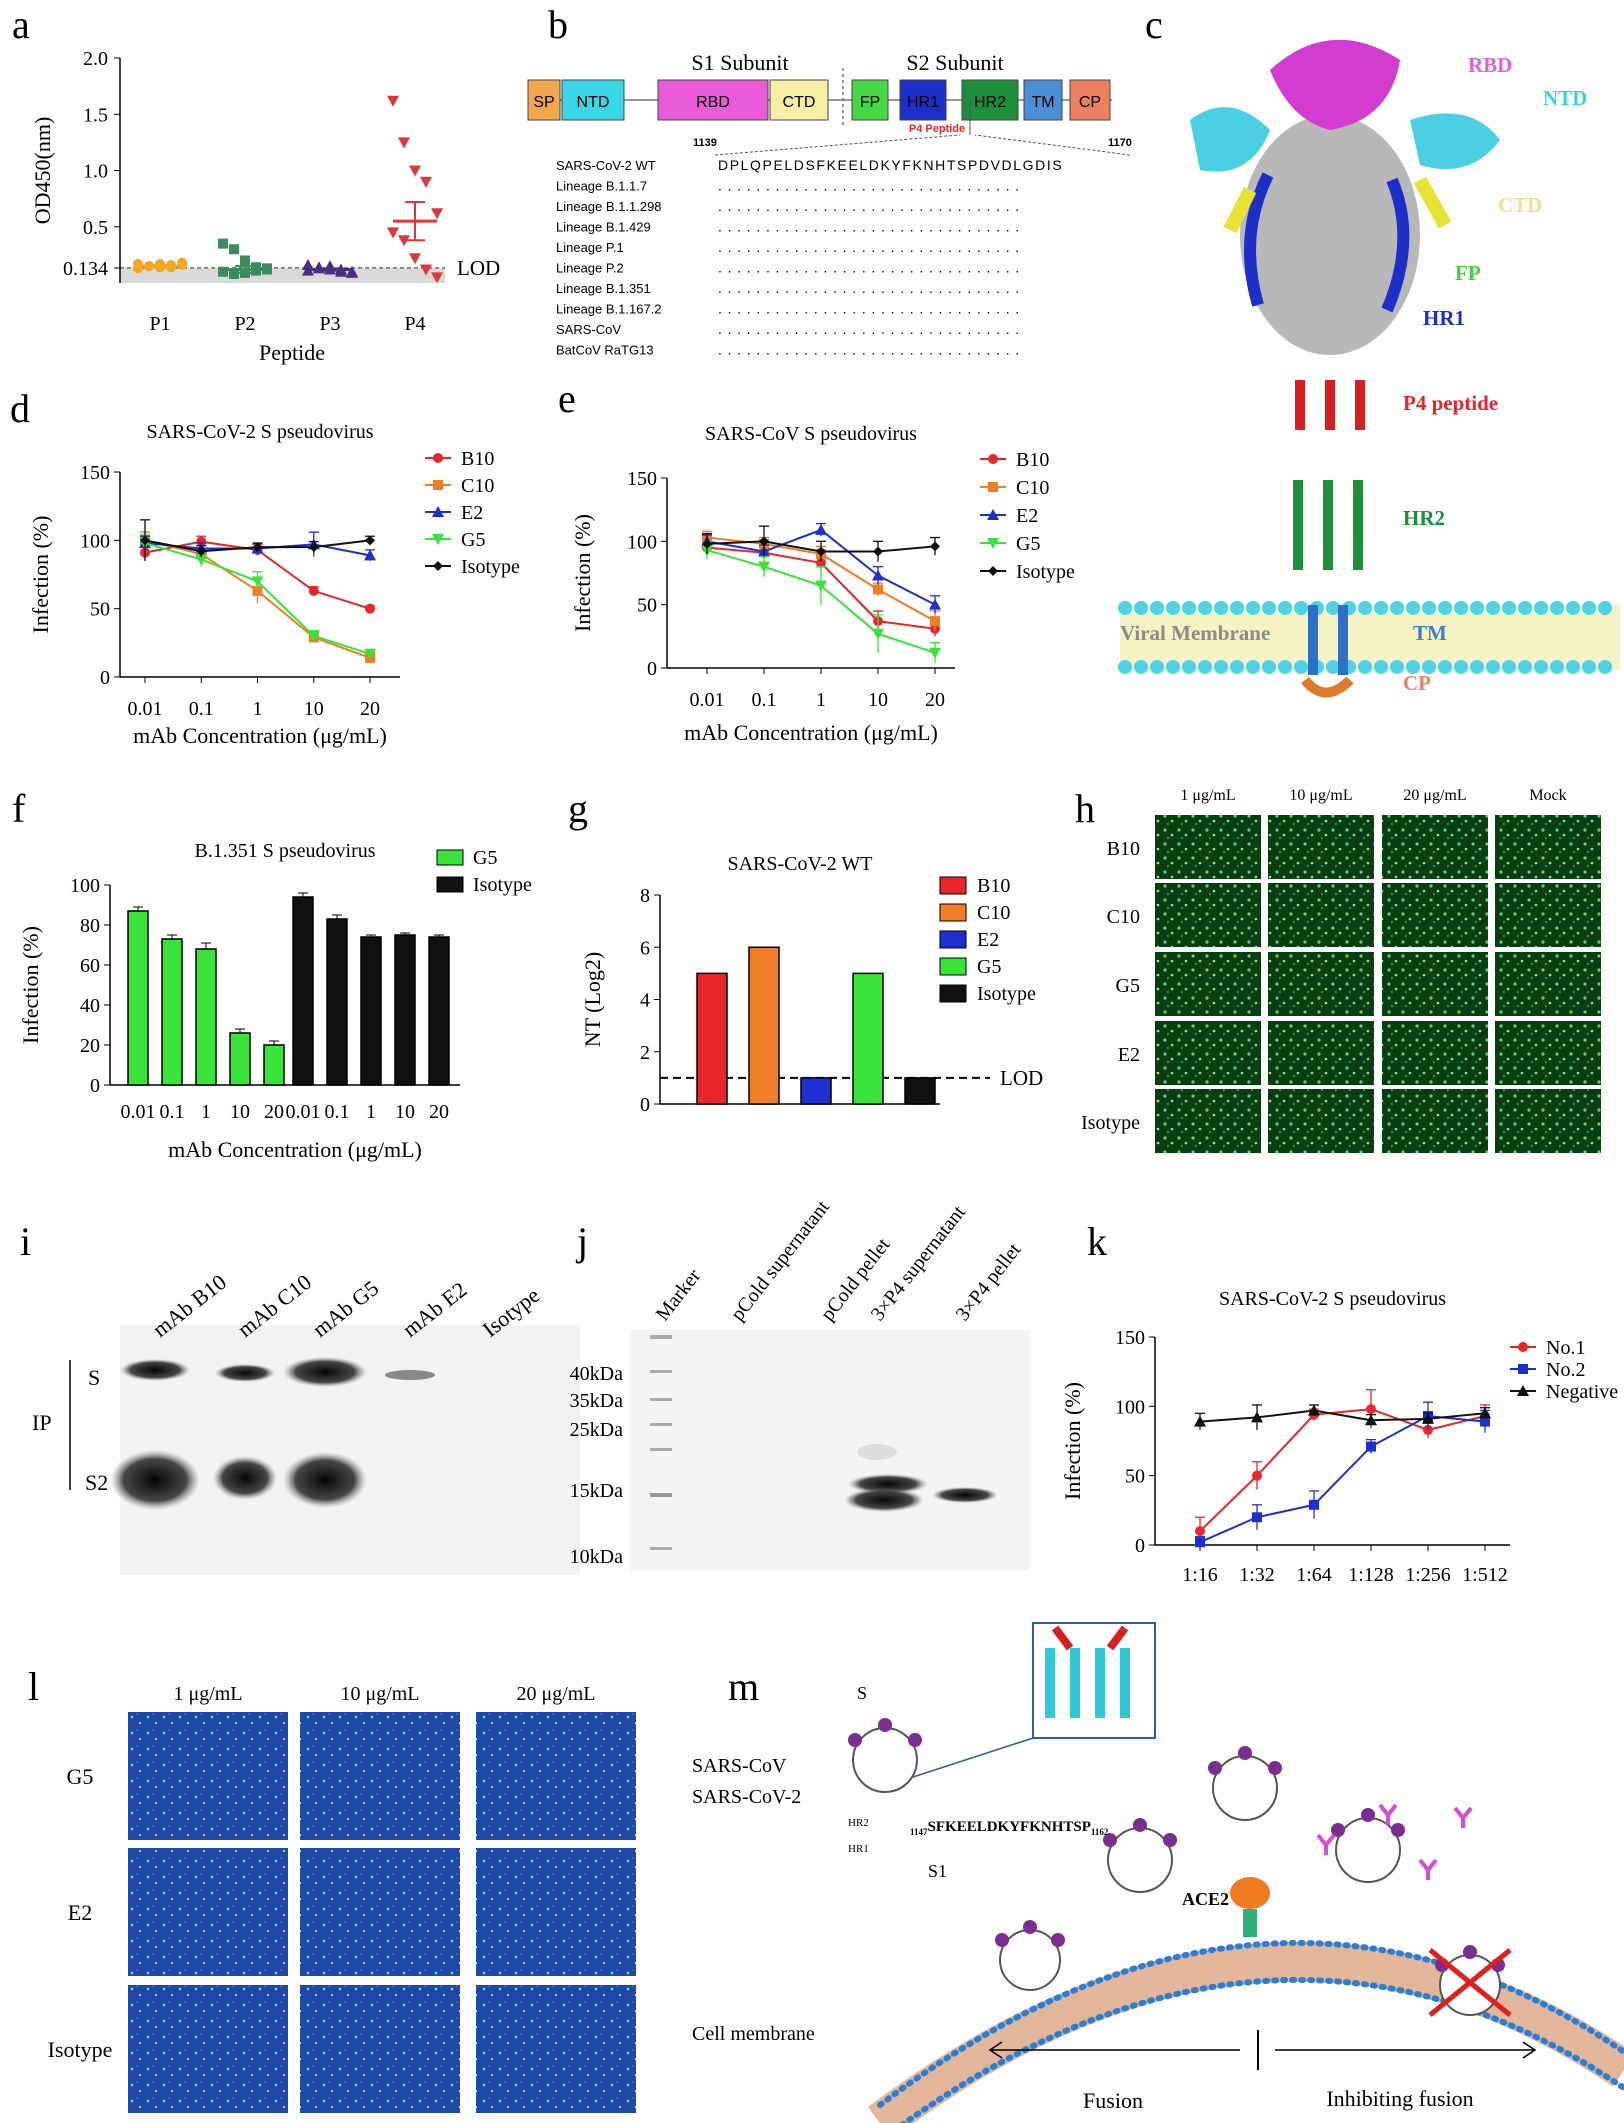 The height and width of the screenshot is (2123, 1624). I want to click on band-b10-s2, so click(155, 1480).